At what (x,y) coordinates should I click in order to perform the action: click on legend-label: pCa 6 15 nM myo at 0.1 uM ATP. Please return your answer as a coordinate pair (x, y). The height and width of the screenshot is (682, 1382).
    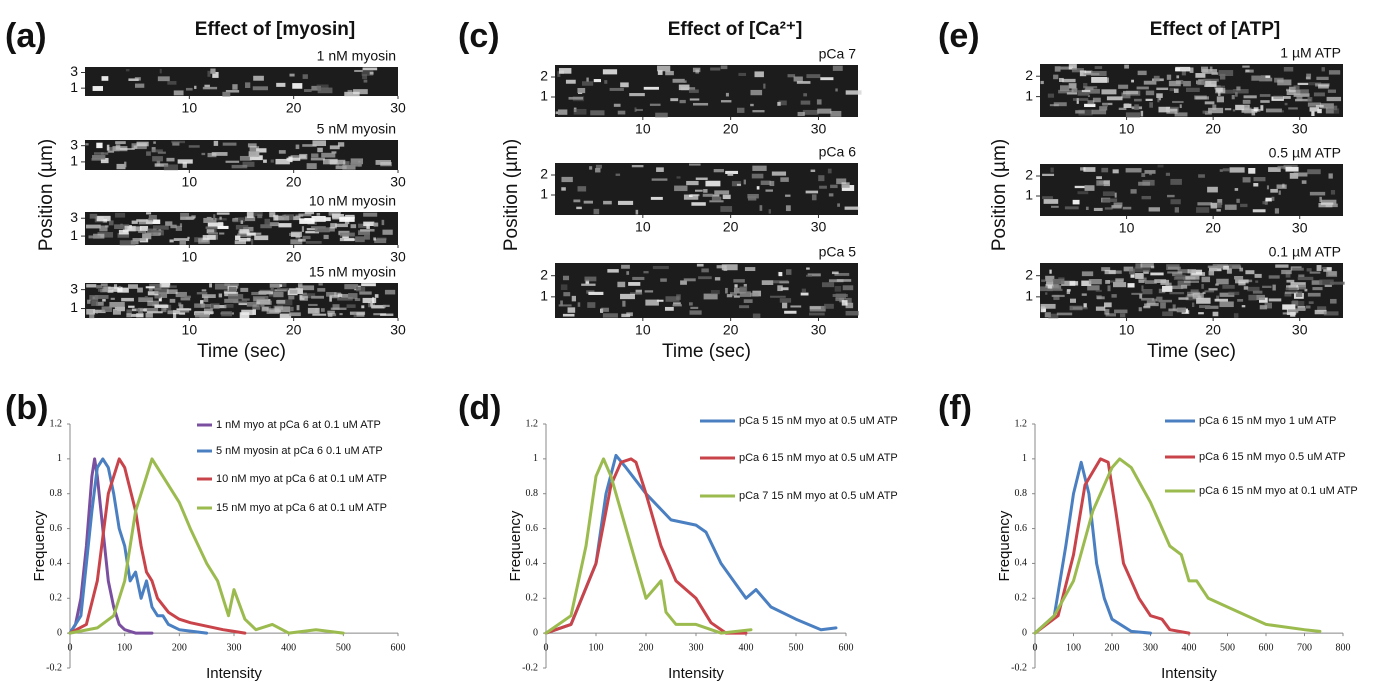
    Looking at the image, I should click on (1278, 491).